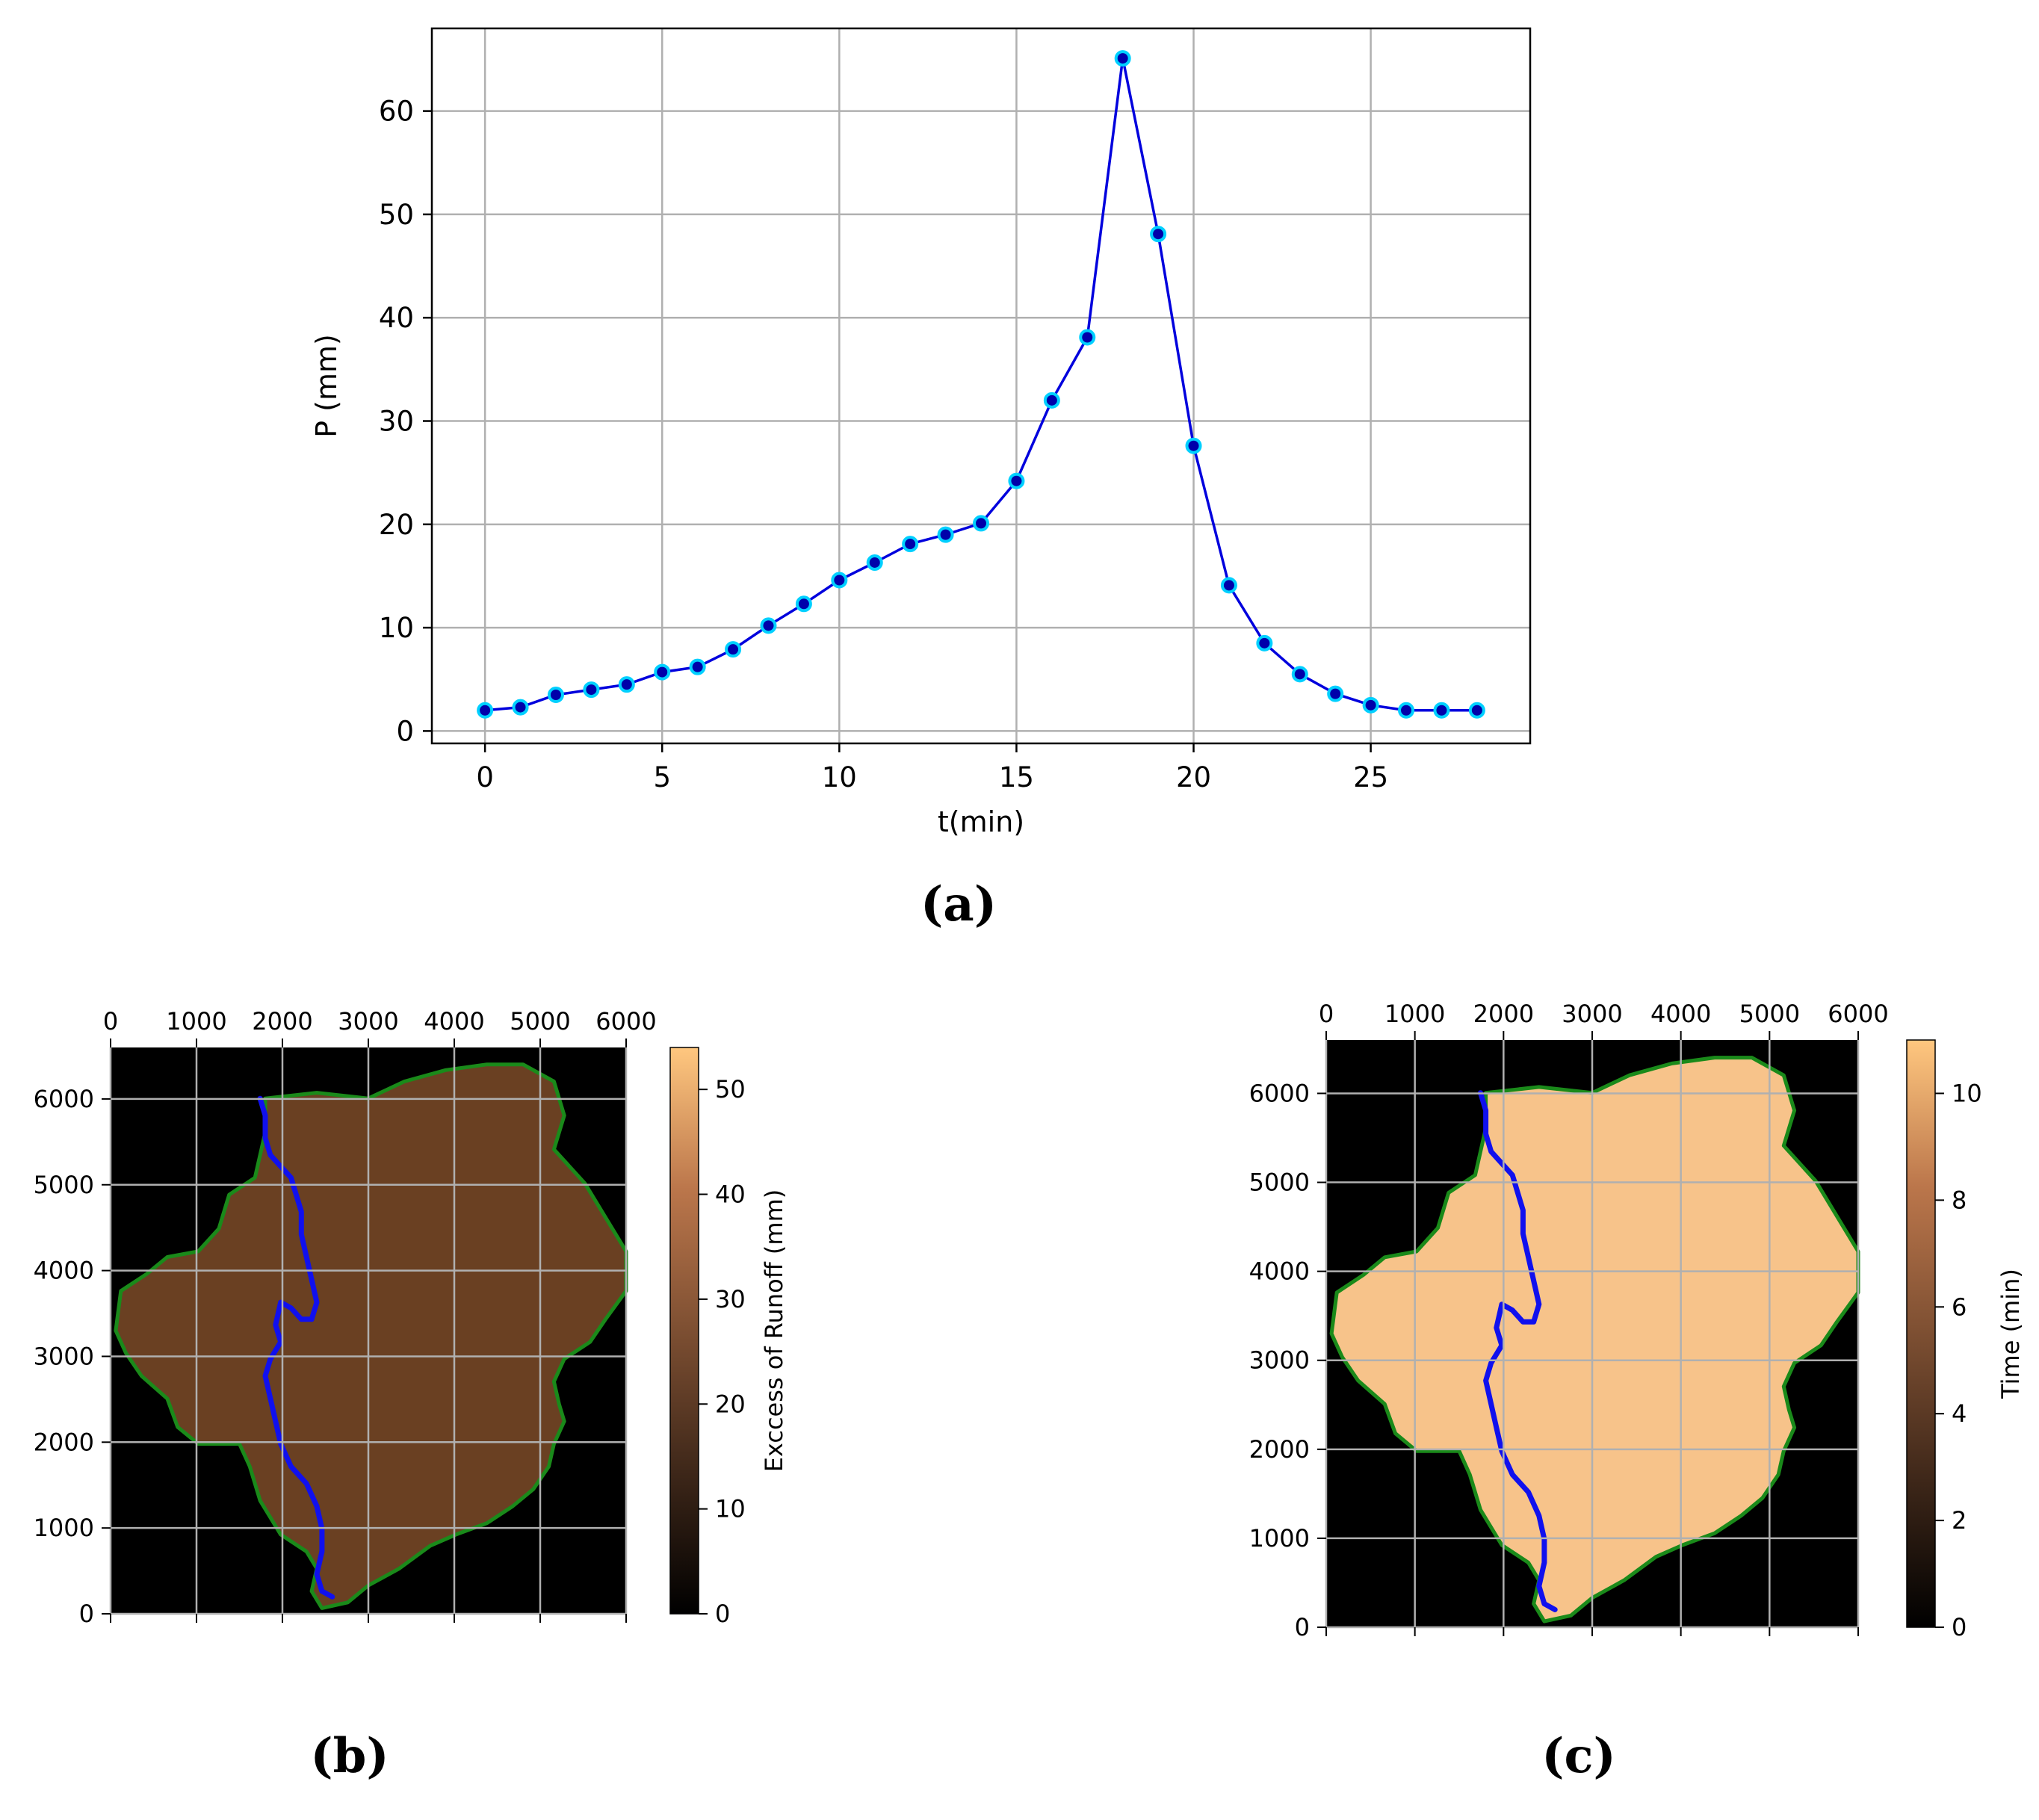 This screenshot has width=2039, height=1820. I want to click on x-tick-label: 15, so click(1016, 777).